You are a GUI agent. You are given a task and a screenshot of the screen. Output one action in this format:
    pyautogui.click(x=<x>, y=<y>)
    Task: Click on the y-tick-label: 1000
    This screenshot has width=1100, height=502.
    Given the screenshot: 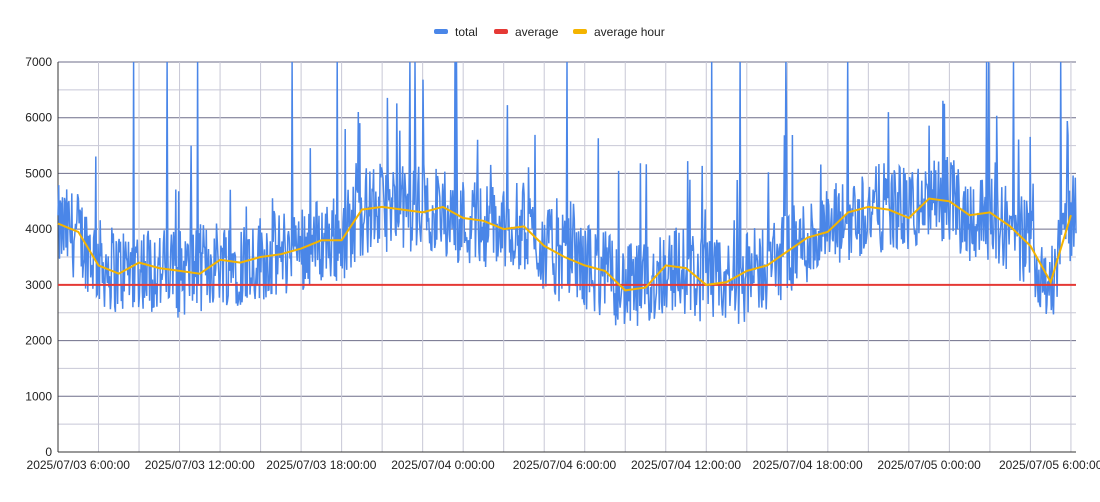 What is the action you would take?
    pyautogui.click(x=38, y=396)
    